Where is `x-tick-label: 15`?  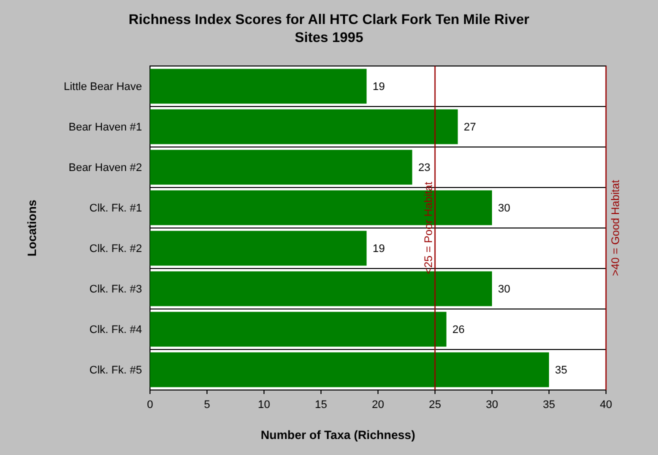
x-tick-label: 15 is located at coordinates (321, 405).